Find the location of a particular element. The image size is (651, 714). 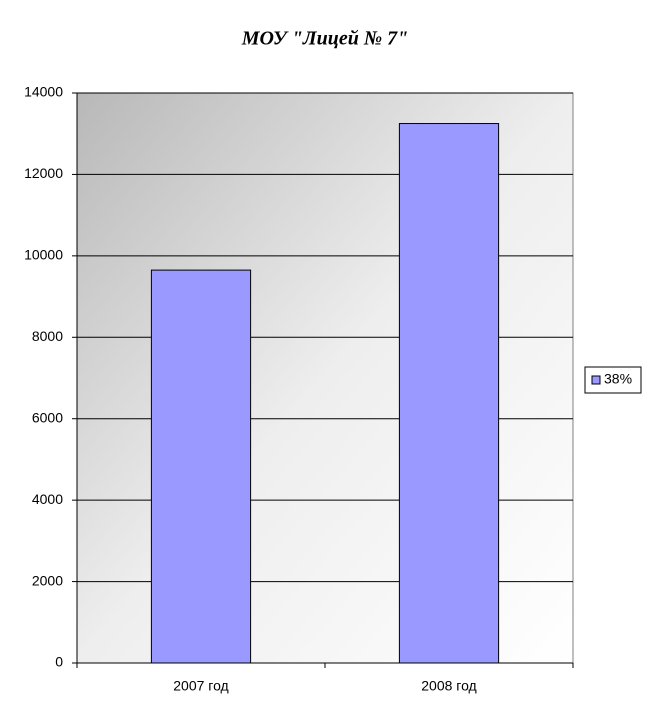

y-tick-label: 6000 is located at coordinates (47, 417).